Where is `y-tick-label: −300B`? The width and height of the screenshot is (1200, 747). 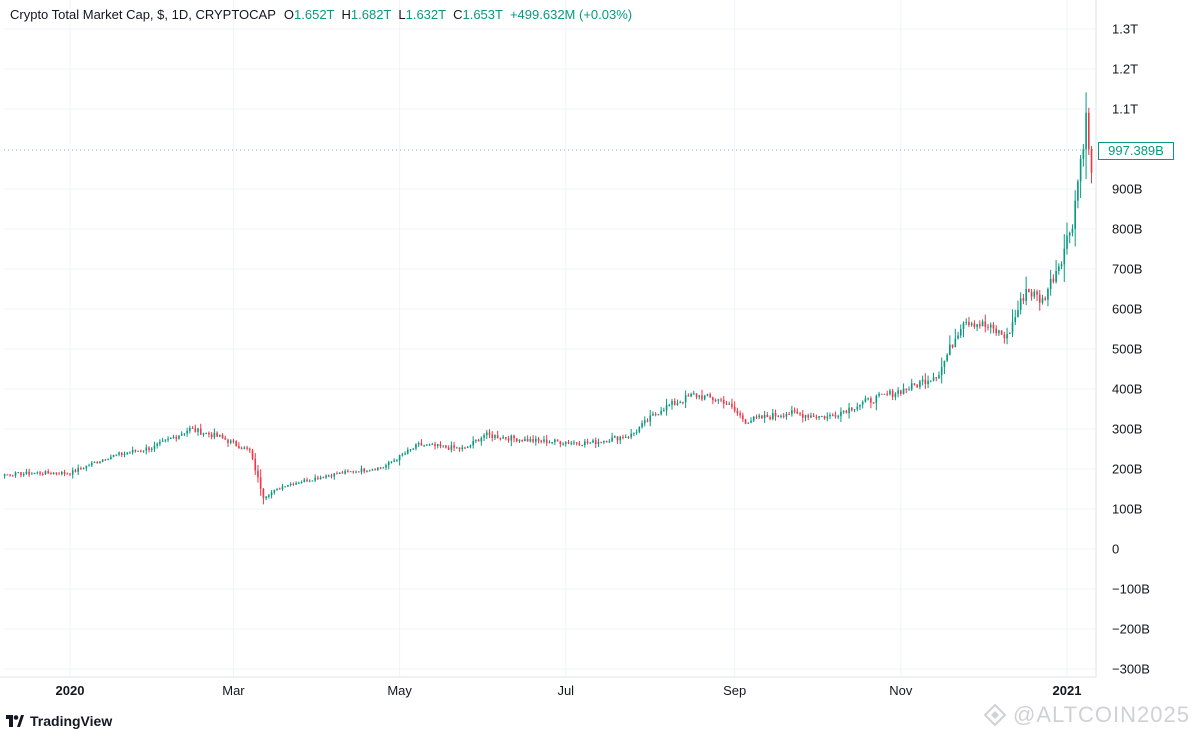 y-tick-label: −300B is located at coordinates (1131, 669).